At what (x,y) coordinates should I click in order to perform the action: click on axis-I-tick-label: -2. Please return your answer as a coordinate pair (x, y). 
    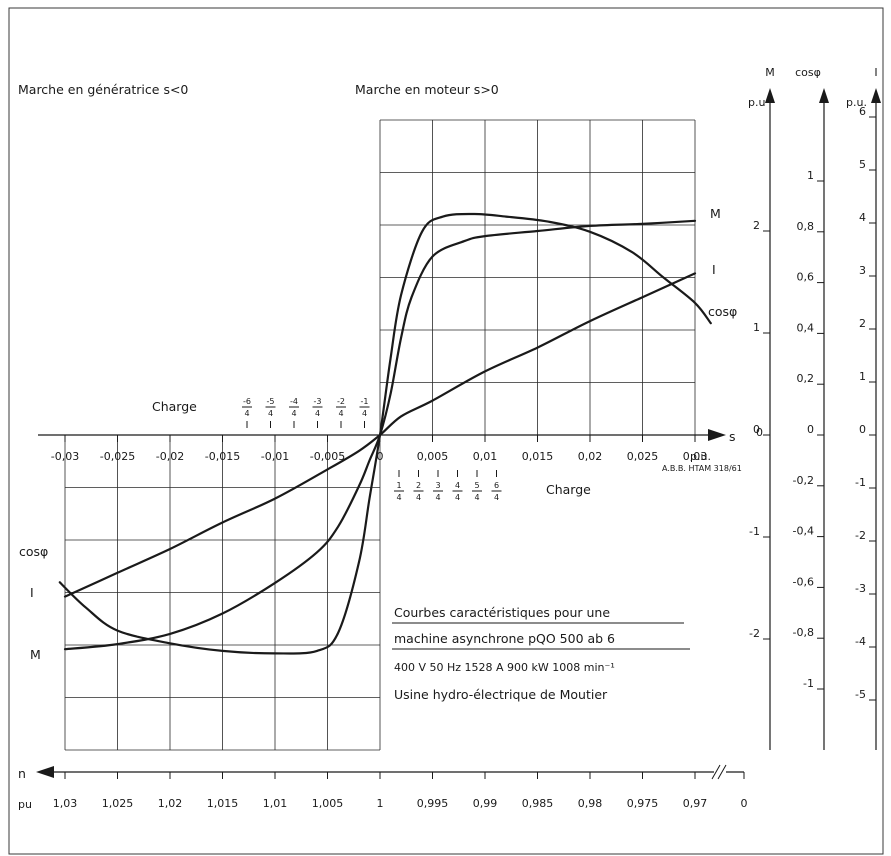
    Looking at the image, I should click on (860, 535).